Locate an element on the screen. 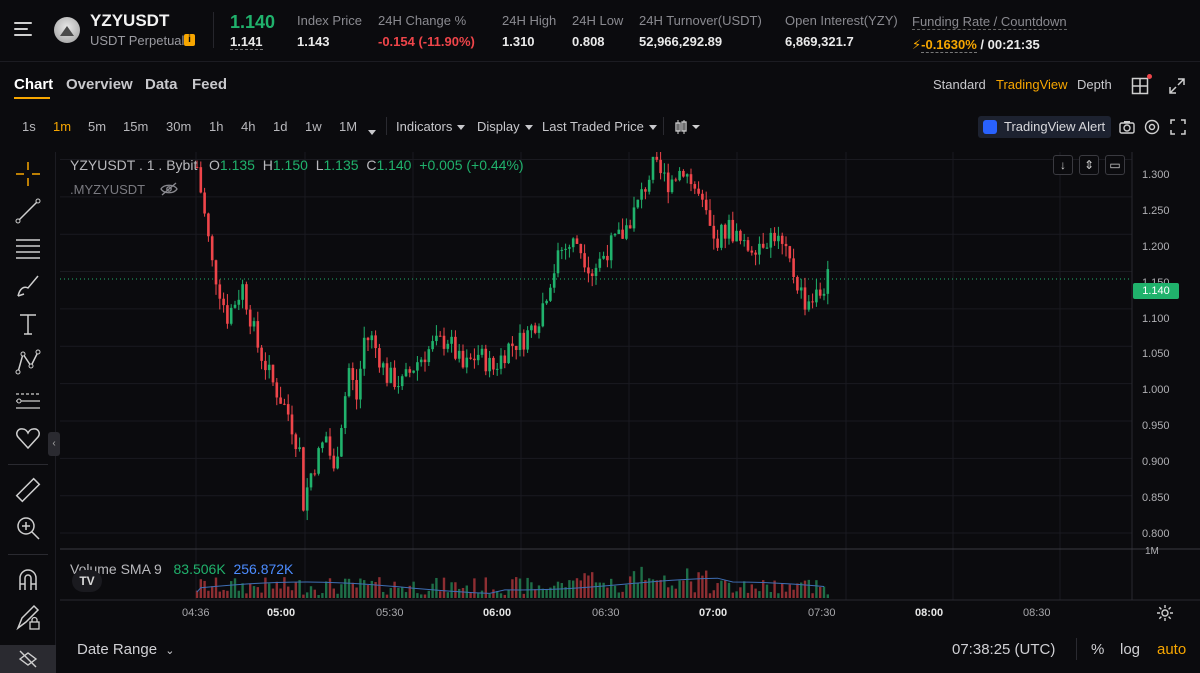 The width and height of the screenshot is (1200, 673). heart-icon is located at coordinates (28, 438).